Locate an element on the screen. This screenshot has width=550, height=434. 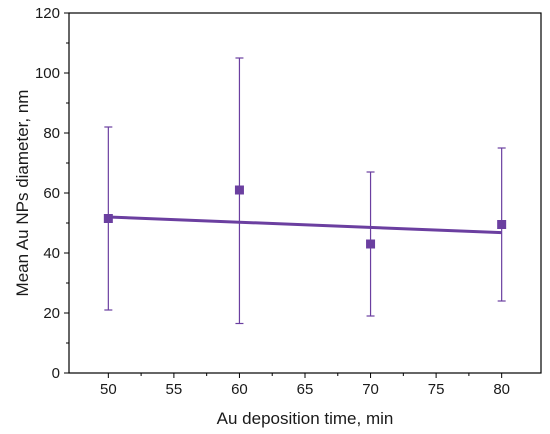
y-tick-label: 0 is located at coordinates (56, 373).